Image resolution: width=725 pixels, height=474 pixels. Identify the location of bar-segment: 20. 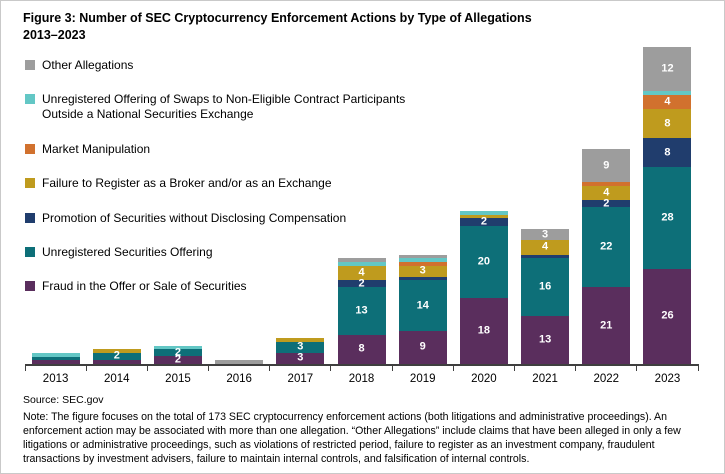
(483, 262).